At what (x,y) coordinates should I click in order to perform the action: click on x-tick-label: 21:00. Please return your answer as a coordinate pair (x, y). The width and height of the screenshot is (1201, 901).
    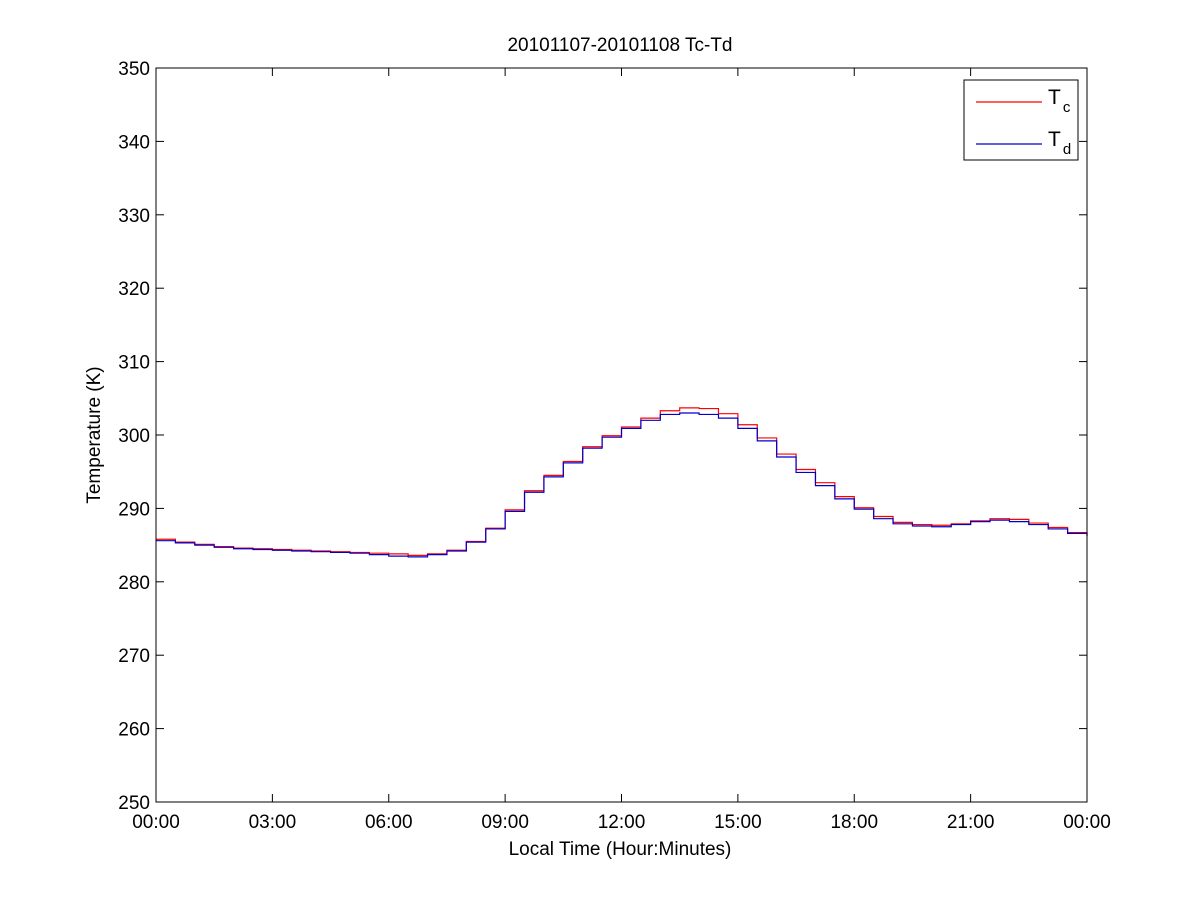
    Looking at the image, I should click on (971, 822).